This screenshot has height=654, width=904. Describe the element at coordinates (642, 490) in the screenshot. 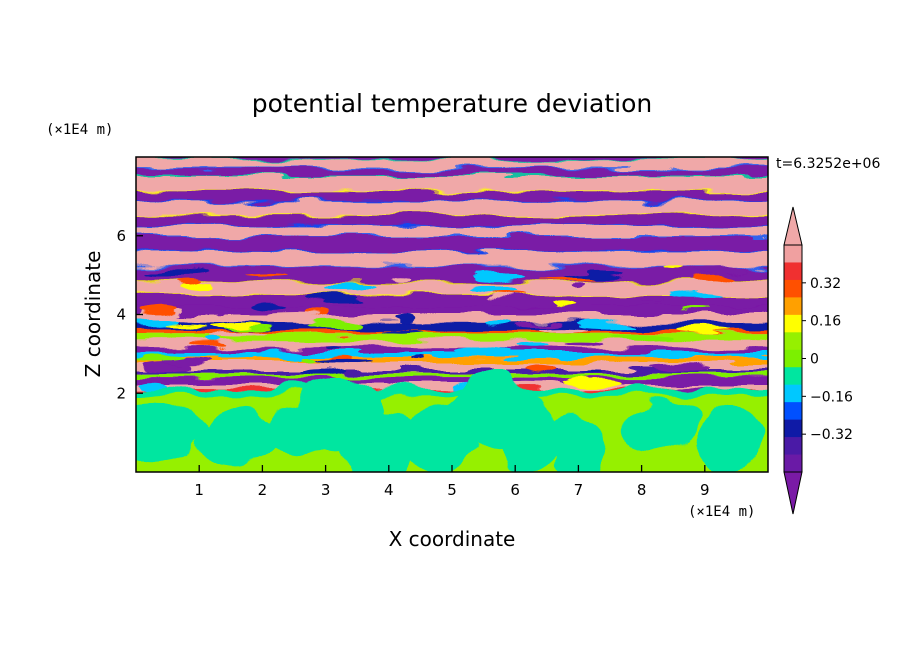

I see `x-tick-label: 8` at that location.